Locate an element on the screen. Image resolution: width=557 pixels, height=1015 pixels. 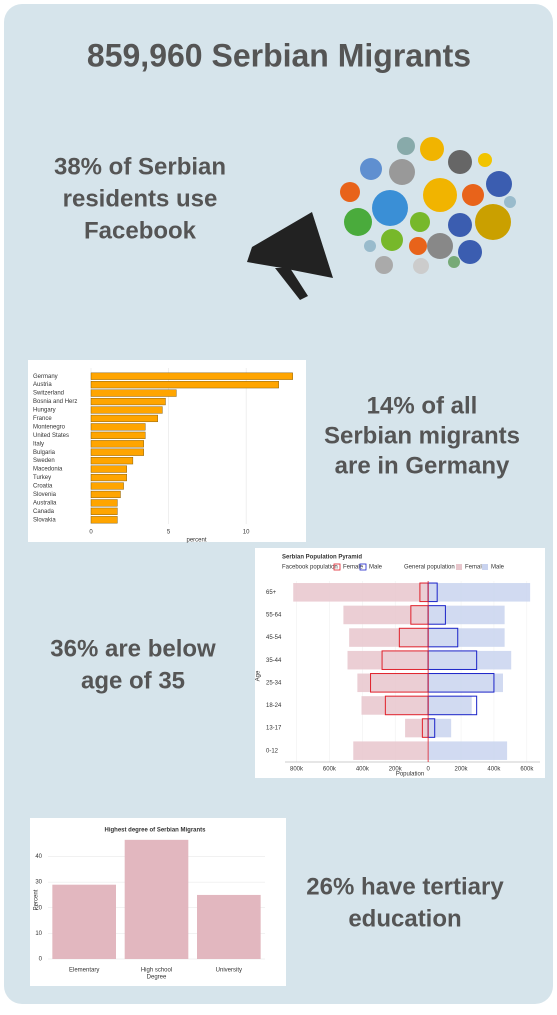
x-axis-label: Population is located at coordinates (410, 775).